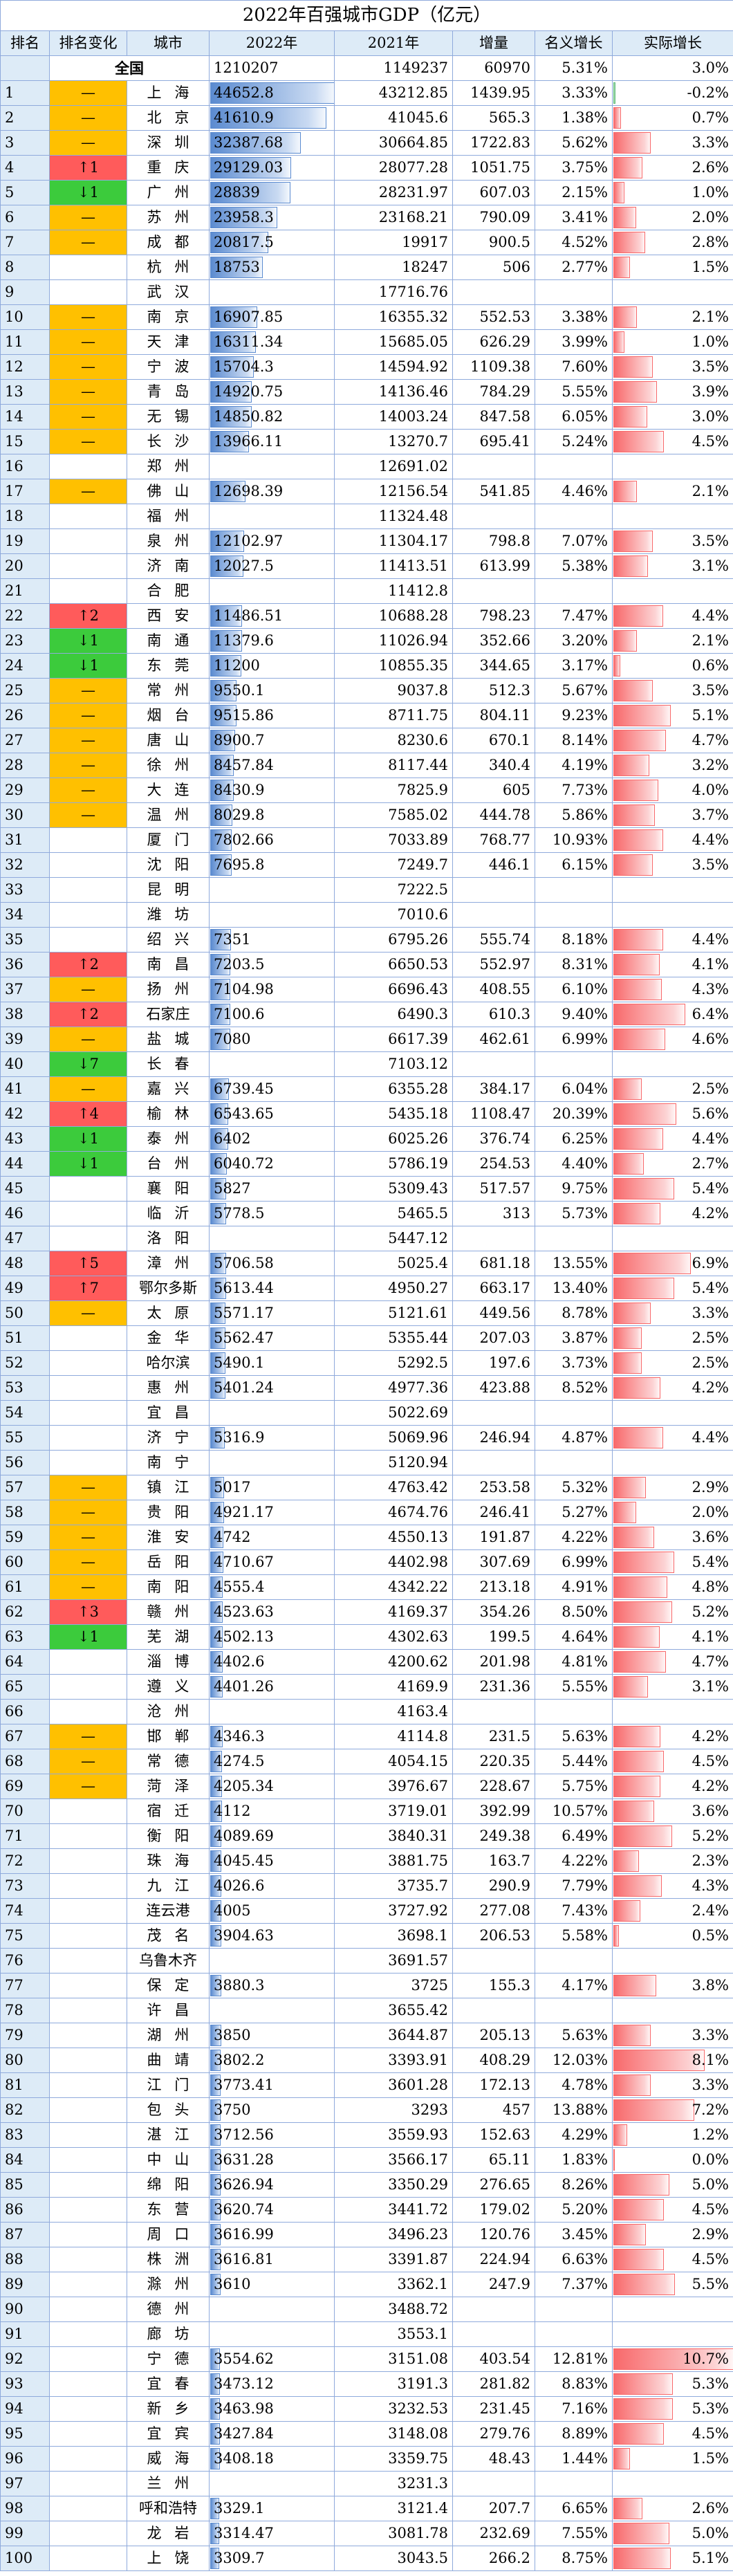 This screenshot has height=2576, width=733. What do you see at coordinates (168, 2035) in the screenshot?
I see `city-cell: 湖州` at bounding box center [168, 2035].